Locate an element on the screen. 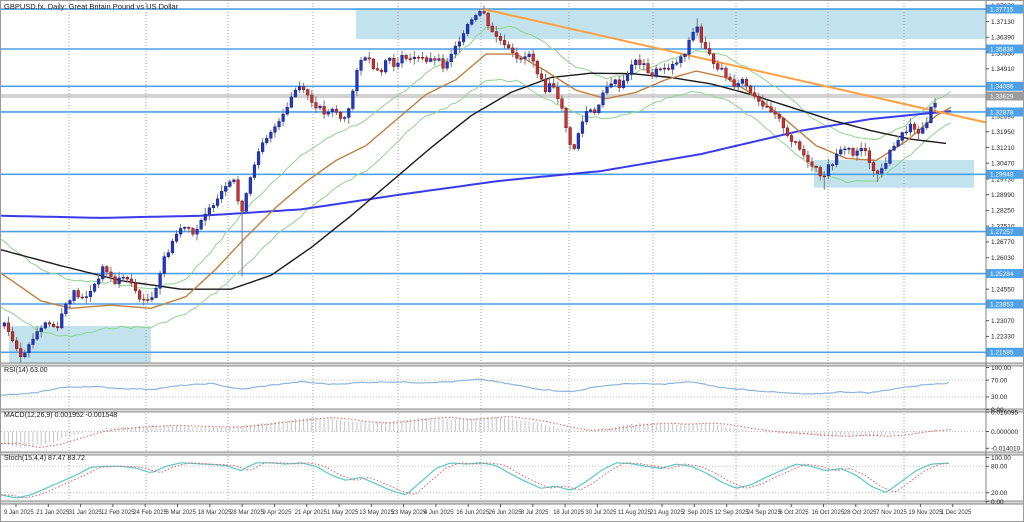 This screenshot has width=1024, height=522. price-tick-label: 1.31210 is located at coordinates (1003, 148).